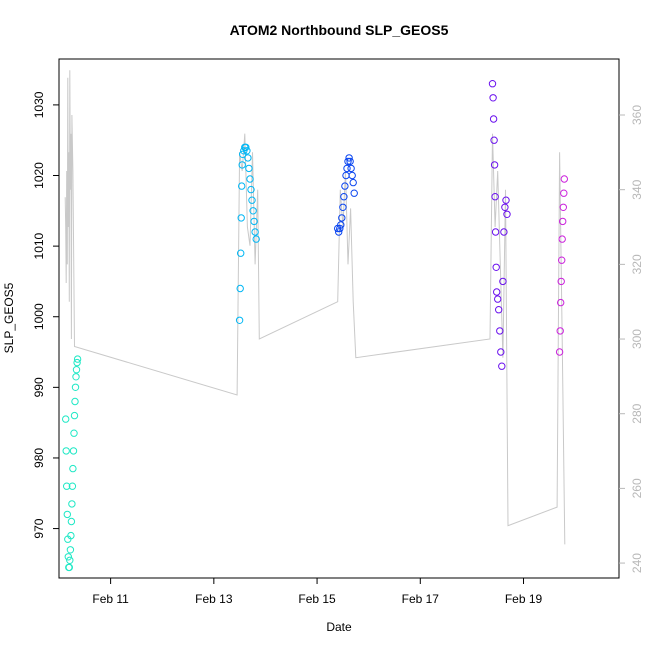  What do you see at coordinates (339, 627) in the screenshot?
I see `x-axis-label: Date` at bounding box center [339, 627].